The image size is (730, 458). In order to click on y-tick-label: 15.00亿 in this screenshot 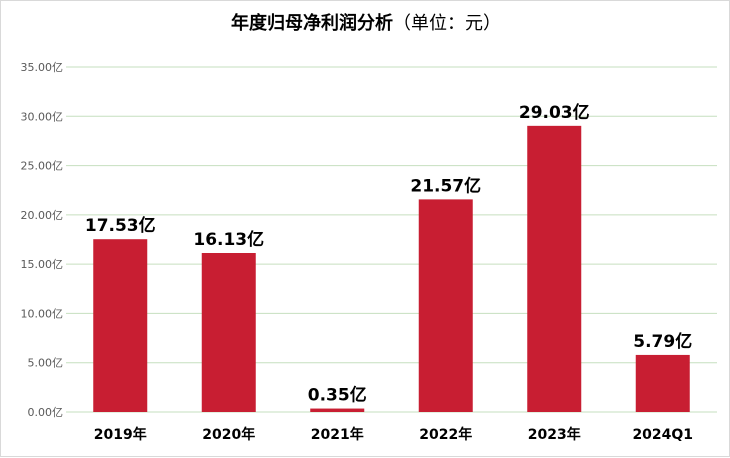, I will do `click(42, 264)`.